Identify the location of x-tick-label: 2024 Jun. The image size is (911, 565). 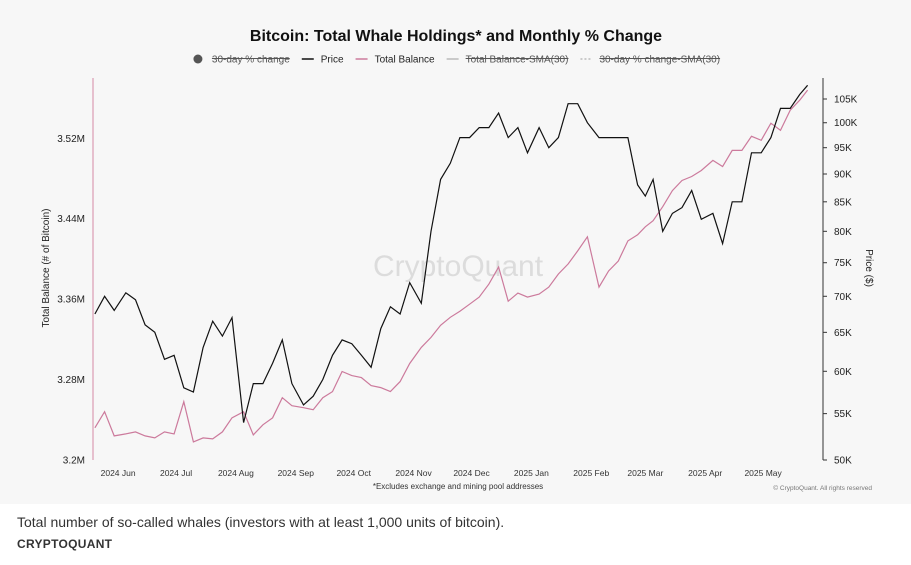
(118, 473).